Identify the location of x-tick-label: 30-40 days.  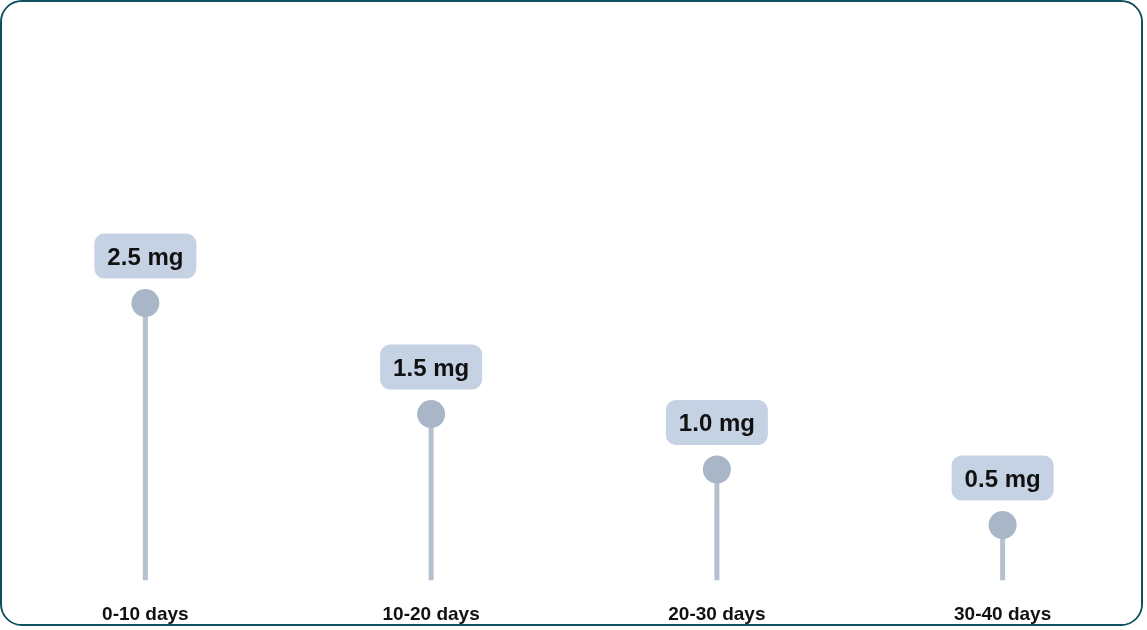
(1003, 613).